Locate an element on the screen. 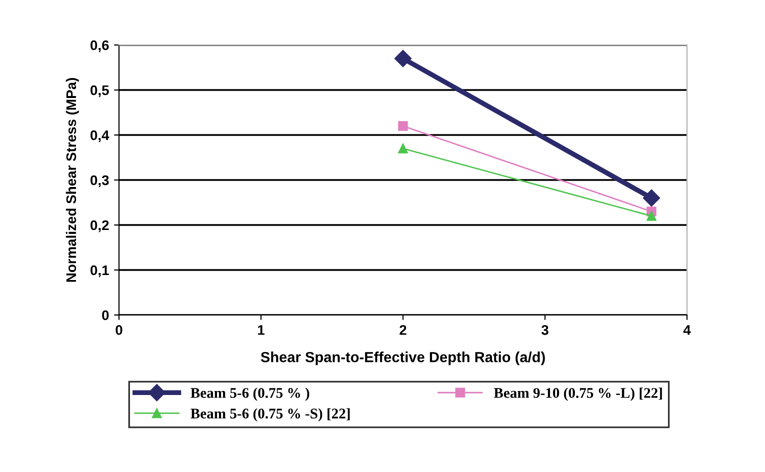  y-axis-title: Normalized Shear Stress (MPa) is located at coordinates (72, 180).